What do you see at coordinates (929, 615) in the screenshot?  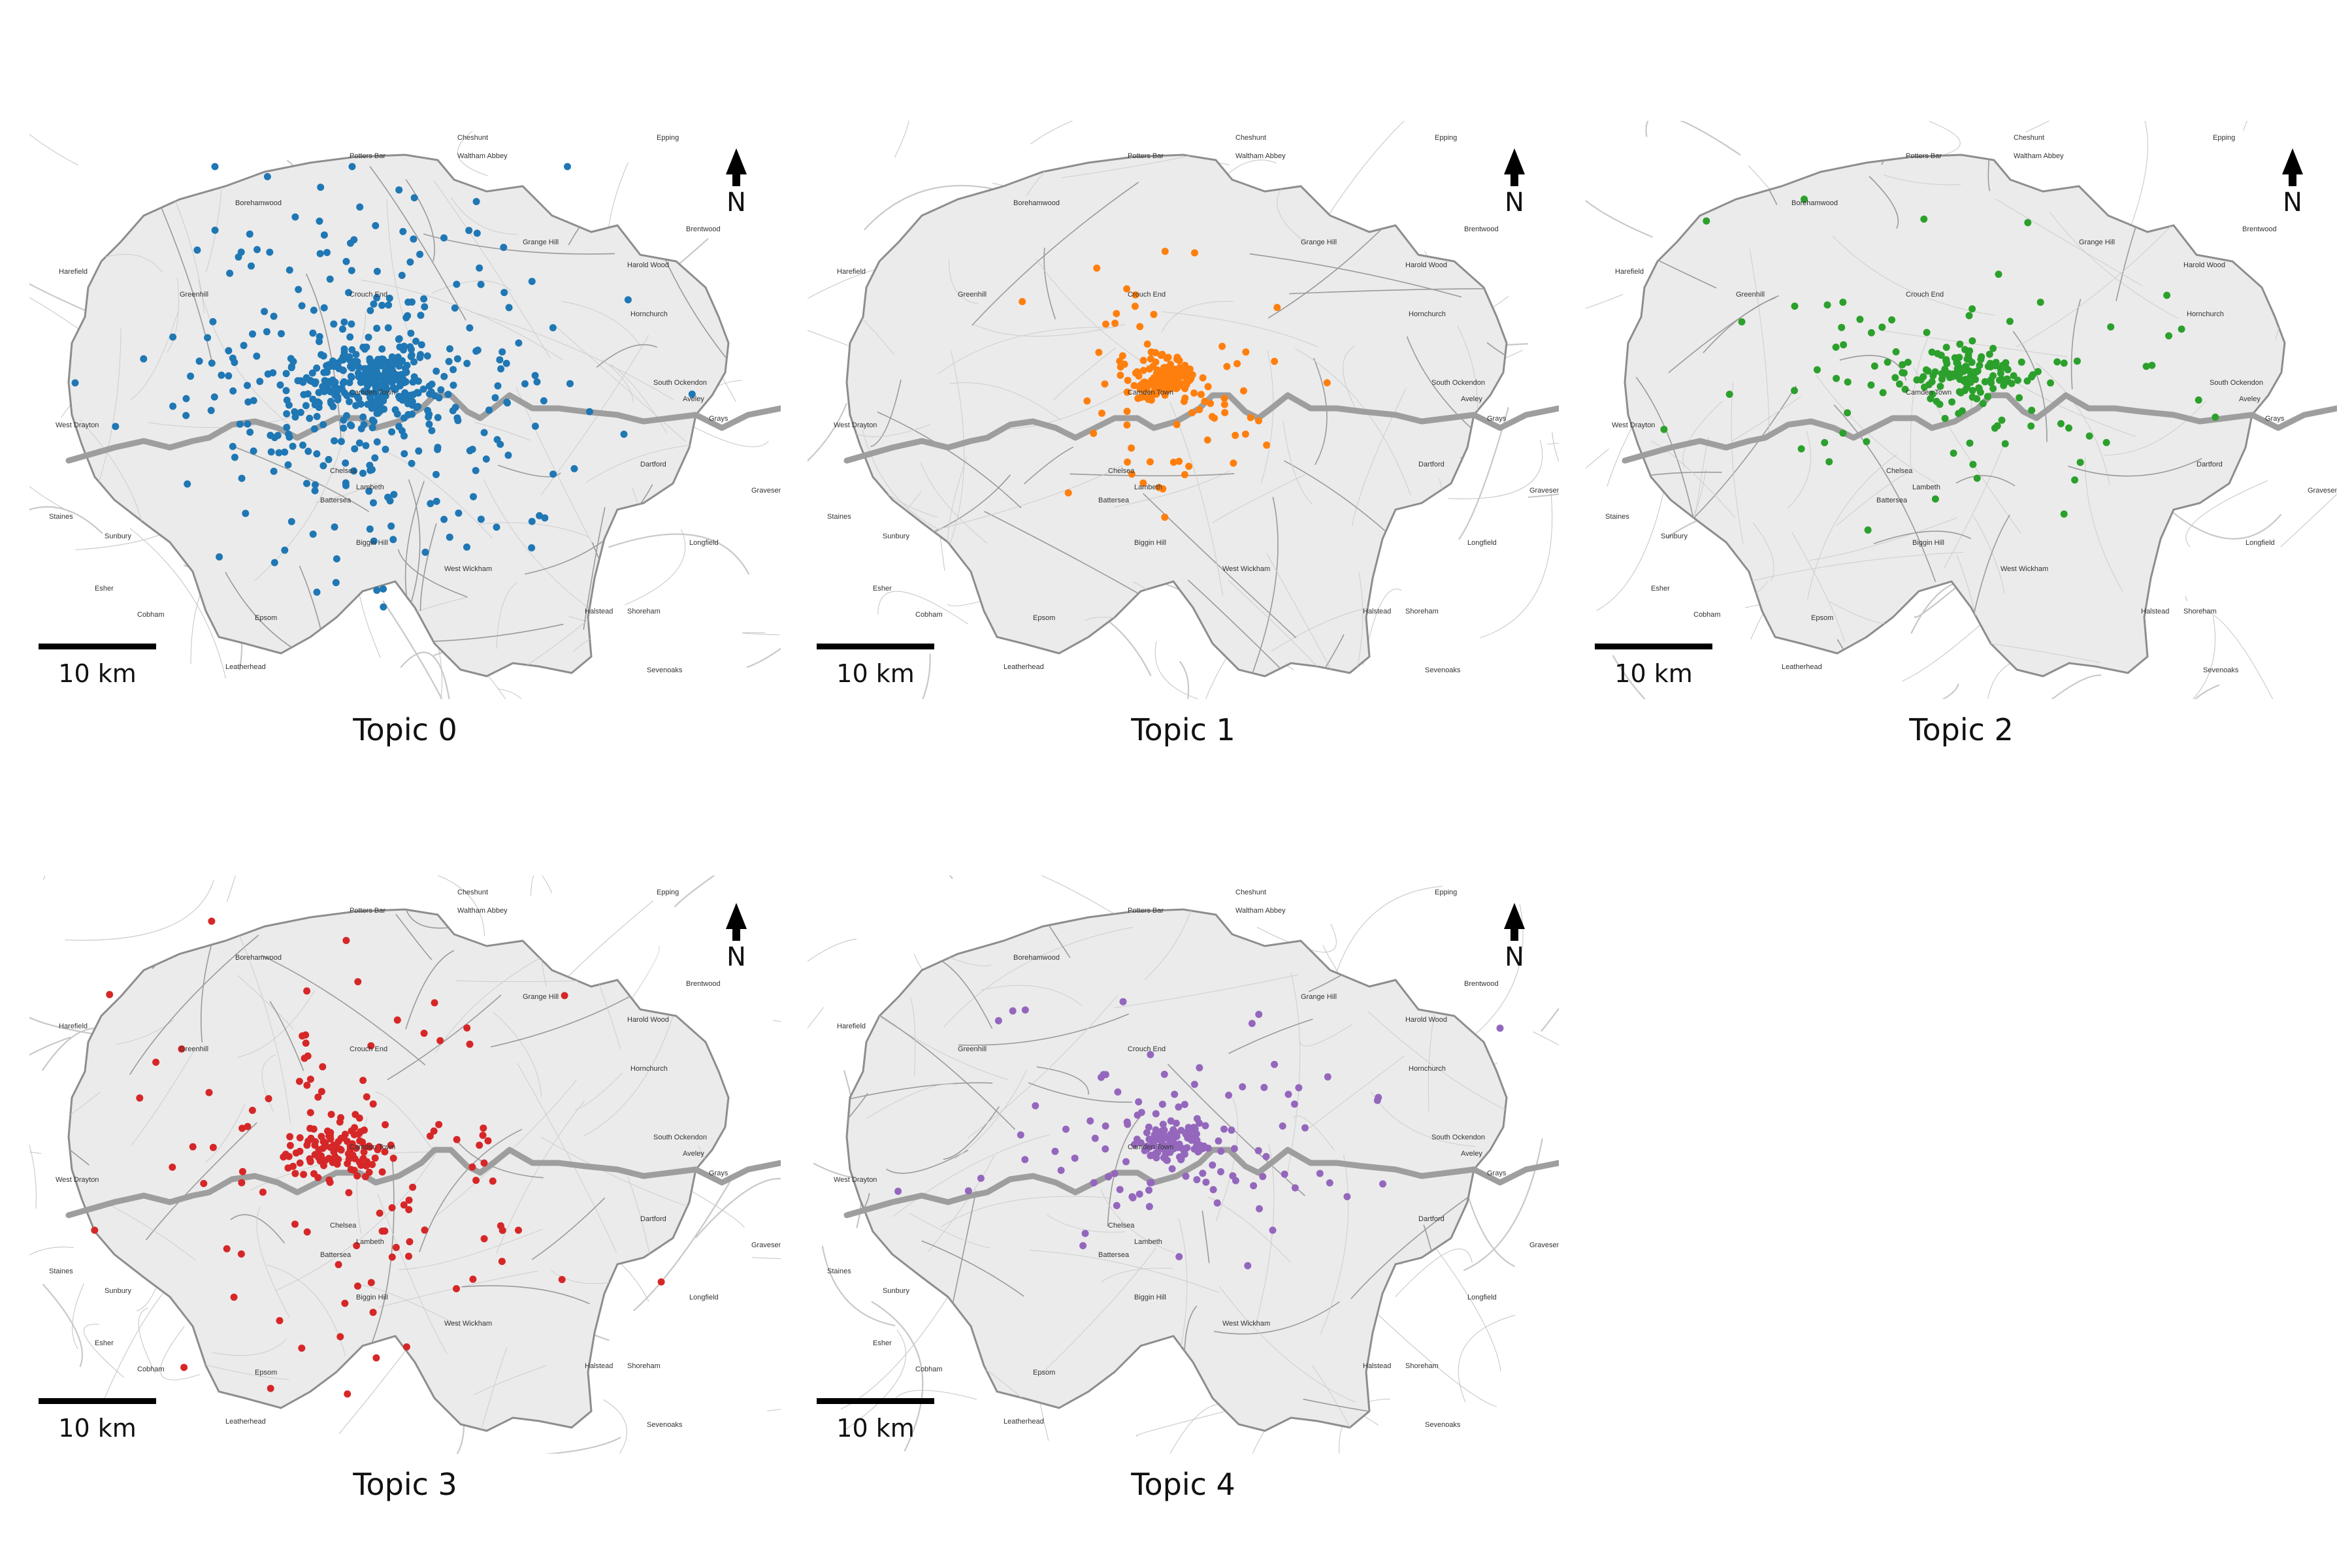 I see `place-label: Cobham` at bounding box center [929, 615].